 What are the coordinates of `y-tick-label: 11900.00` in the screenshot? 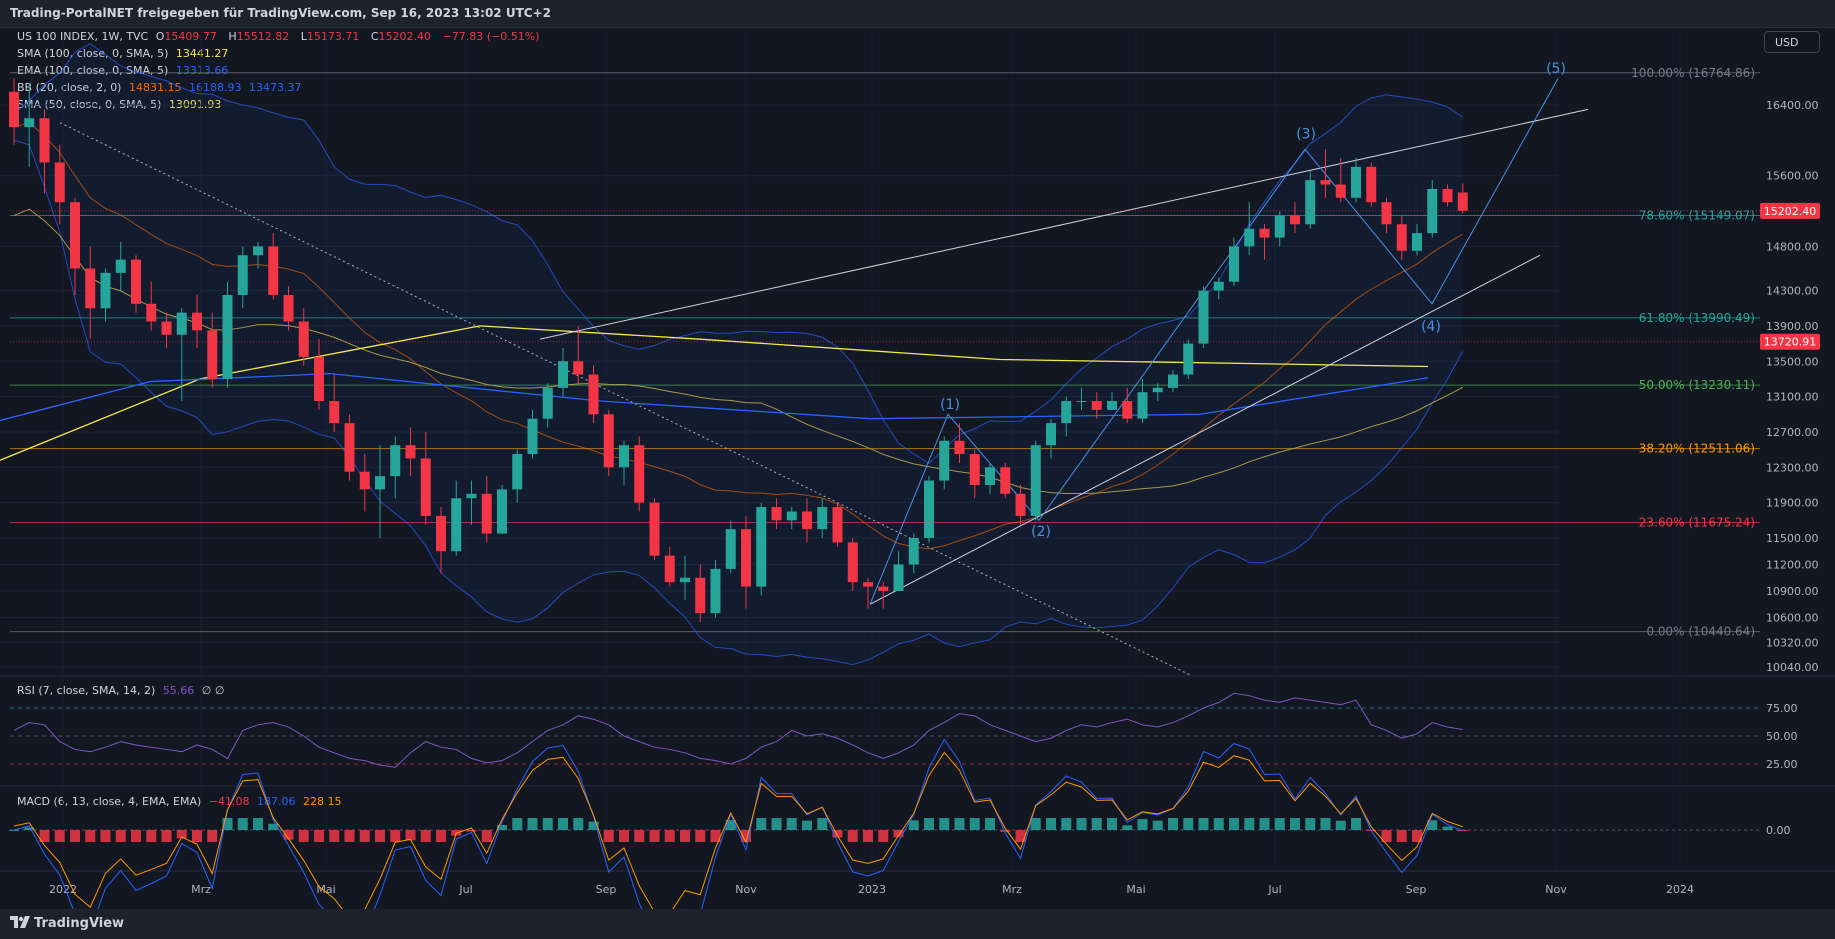 It's located at (1792, 503).